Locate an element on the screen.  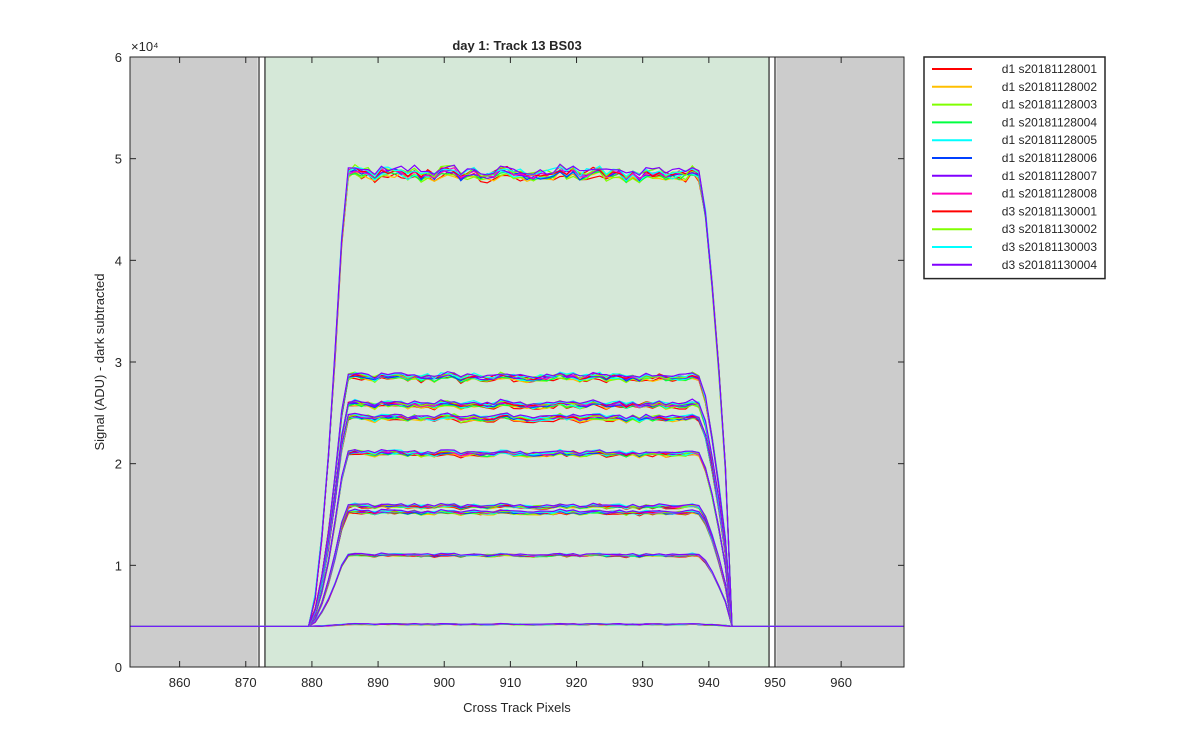
x-axis-label: Cross Track Pixels is located at coordinates (517, 707).